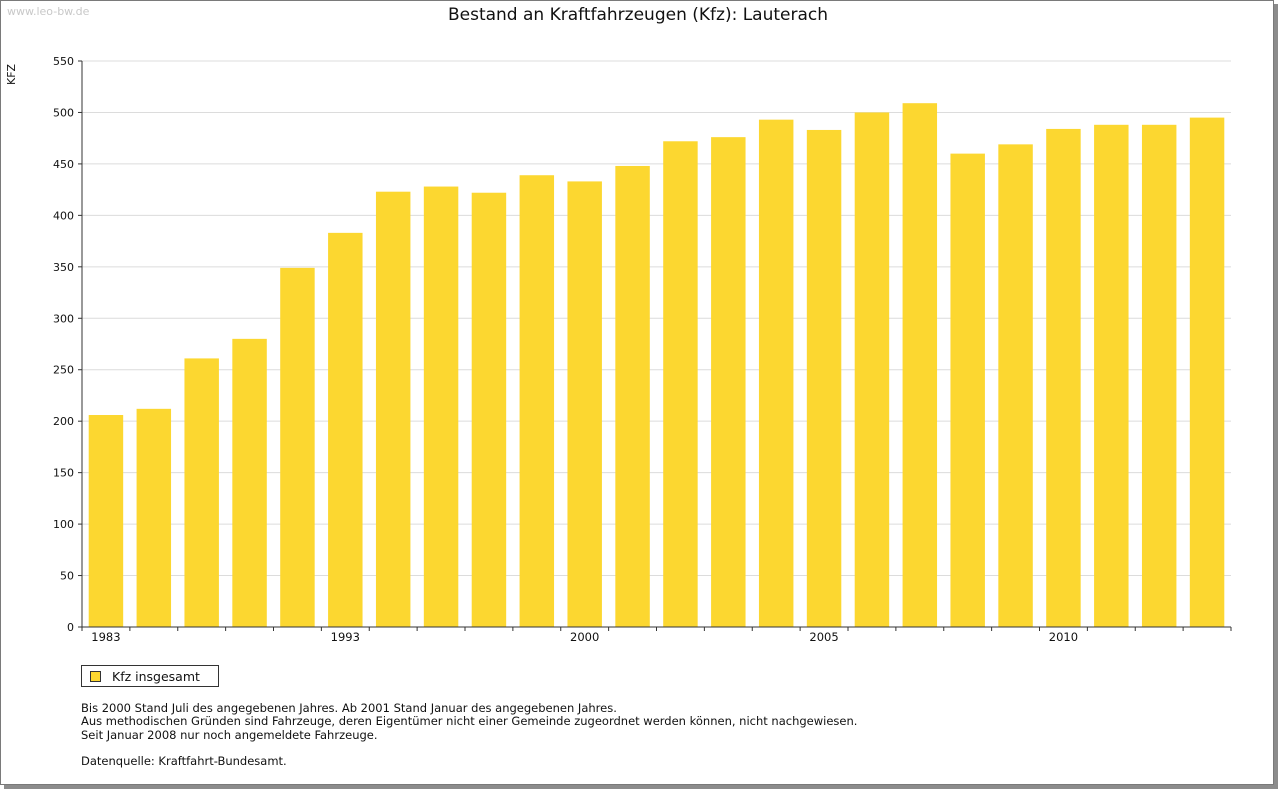 Image resolution: width=1280 pixels, height=791 pixels. I want to click on legend: Kfz insgesamt, so click(150, 676).